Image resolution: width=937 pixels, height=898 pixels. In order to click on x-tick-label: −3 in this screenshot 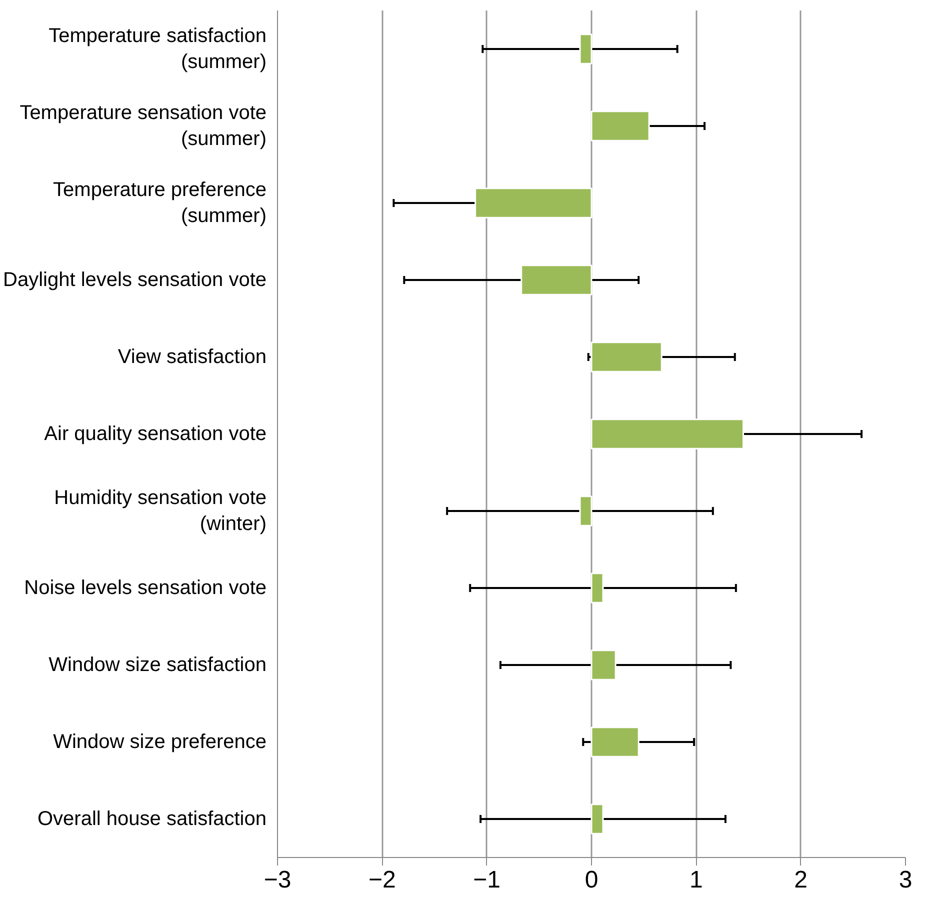, I will do `click(278, 880)`.